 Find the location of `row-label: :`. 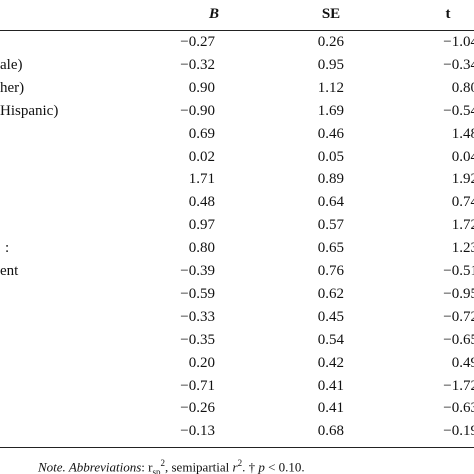

row-label: : is located at coordinates (7, 248).